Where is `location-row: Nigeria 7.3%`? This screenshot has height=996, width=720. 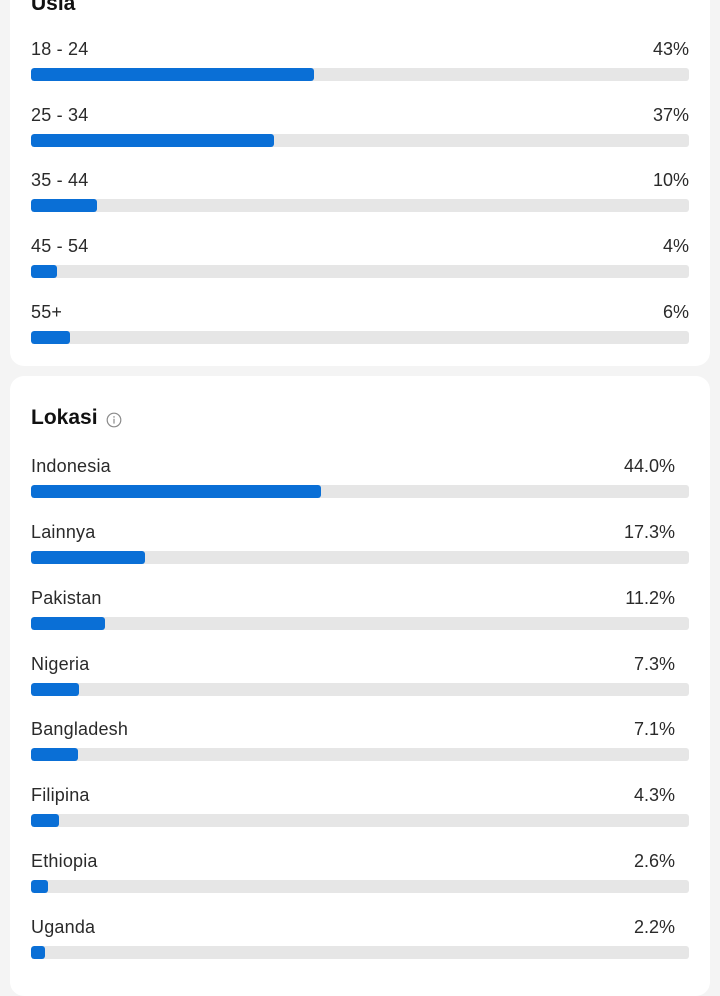
location-row: Nigeria 7.3% is located at coordinates (360, 679).